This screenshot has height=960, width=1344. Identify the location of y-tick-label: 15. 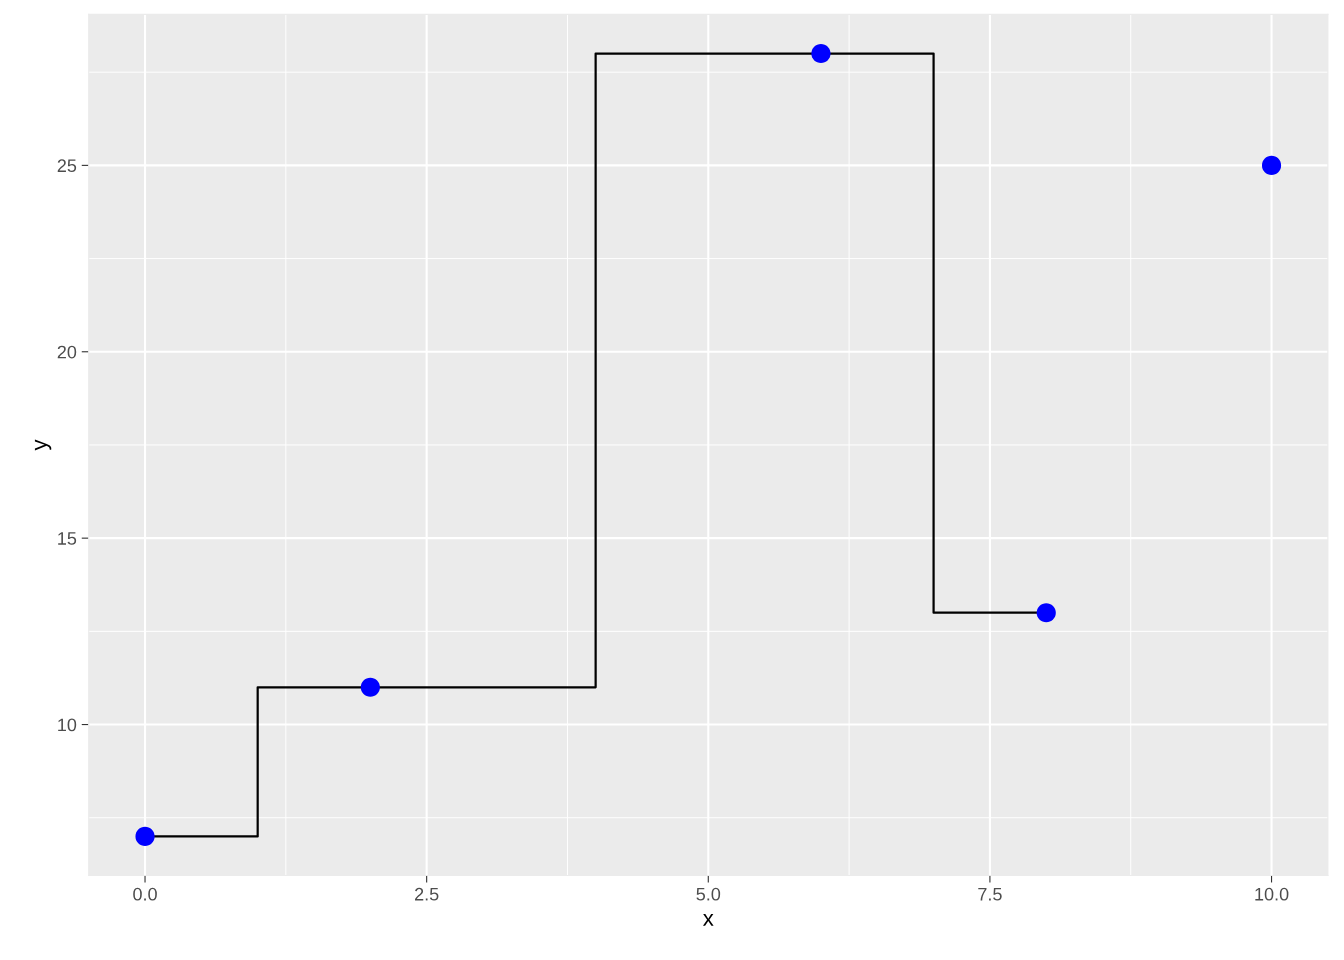
(67, 538).